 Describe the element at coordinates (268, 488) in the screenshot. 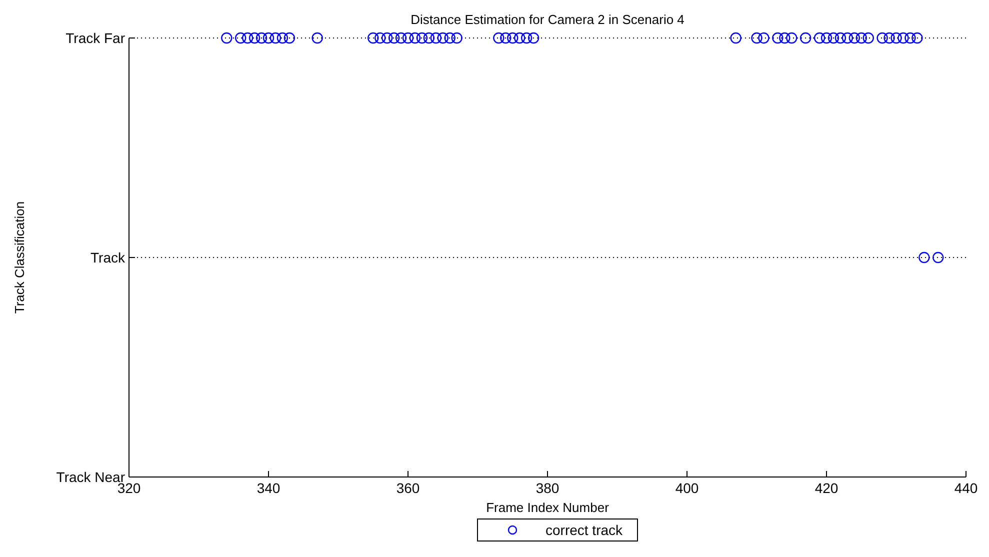

I see `x-tick-label: 340` at that location.